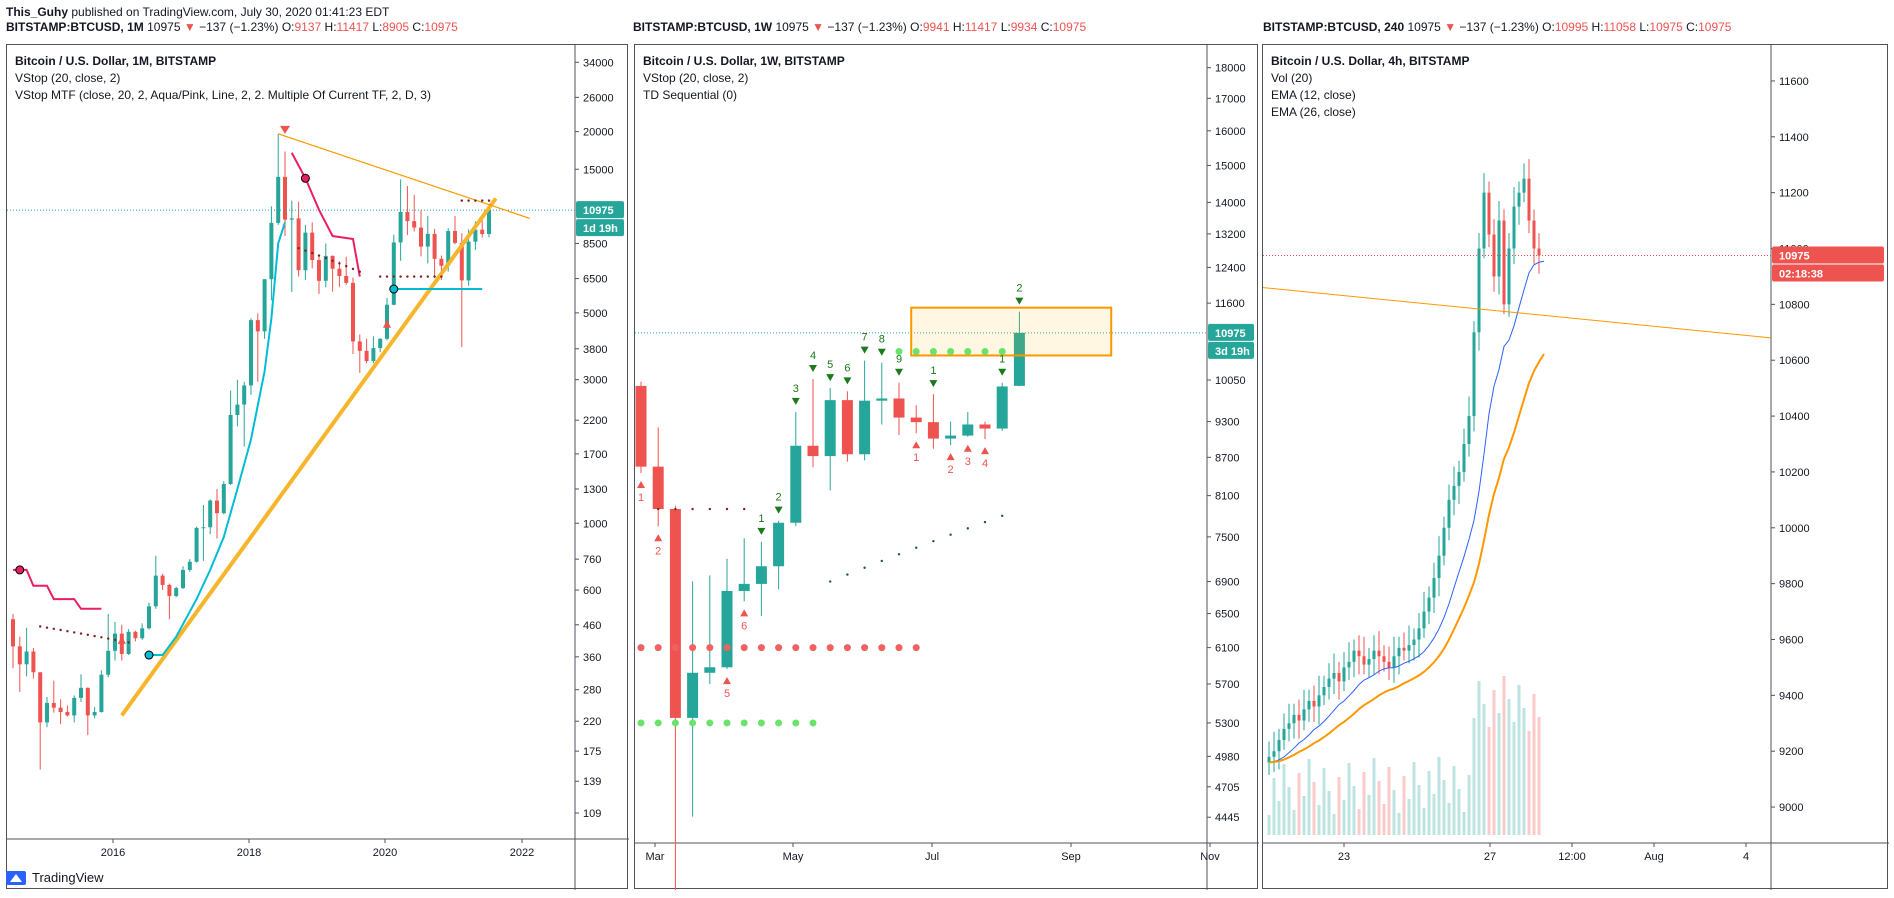  What do you see at coordinates (1069, 27) in the screenshot?
I see `close-value: 10975` at bounding box center [1069, 27].